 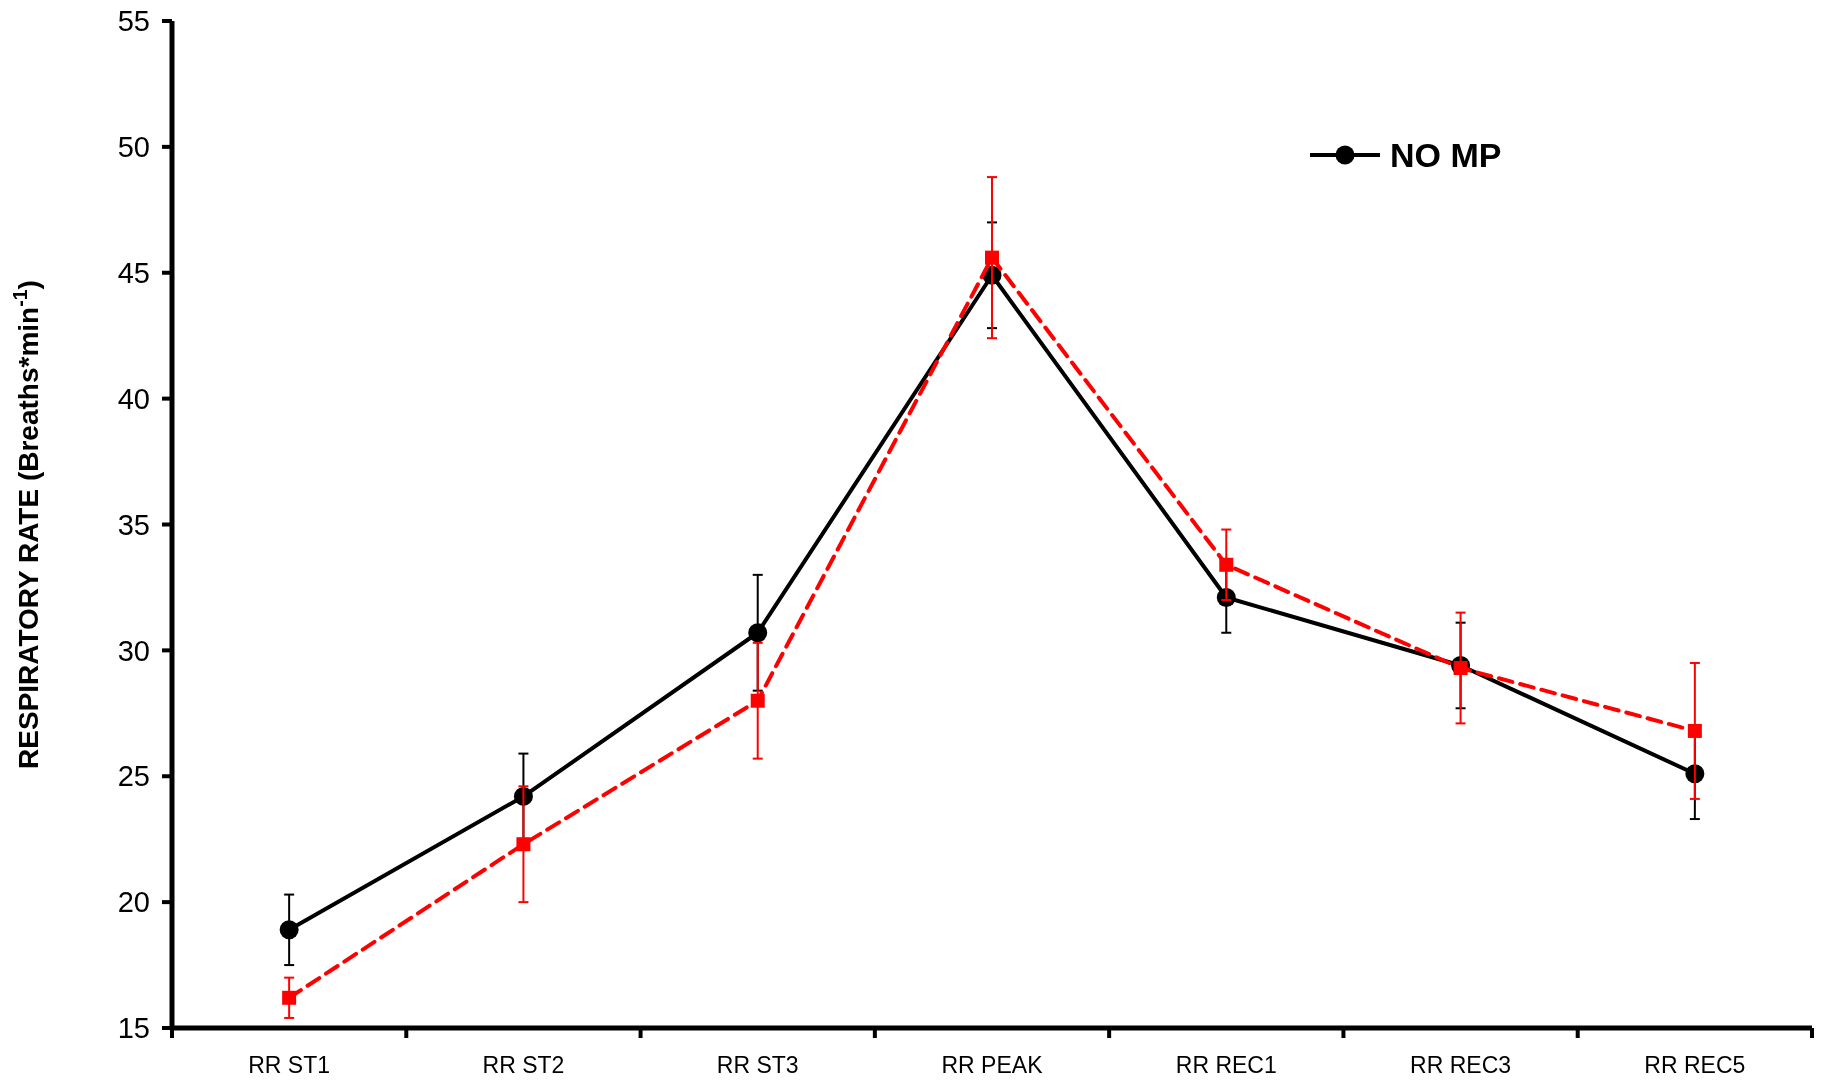 What do you see at coordinates (1446, 154) in the screenshot?
I see `legend-label: NO MP` at bounding box center [1446, 154].